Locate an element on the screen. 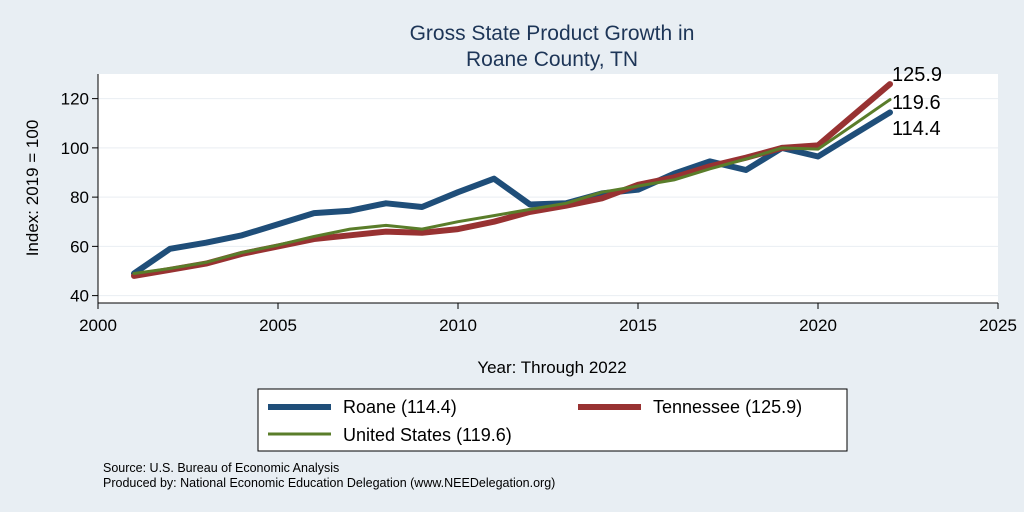 This screenshot has height=512, width=1024. y-tick-label: 60 is located at coordinates (79, 246).